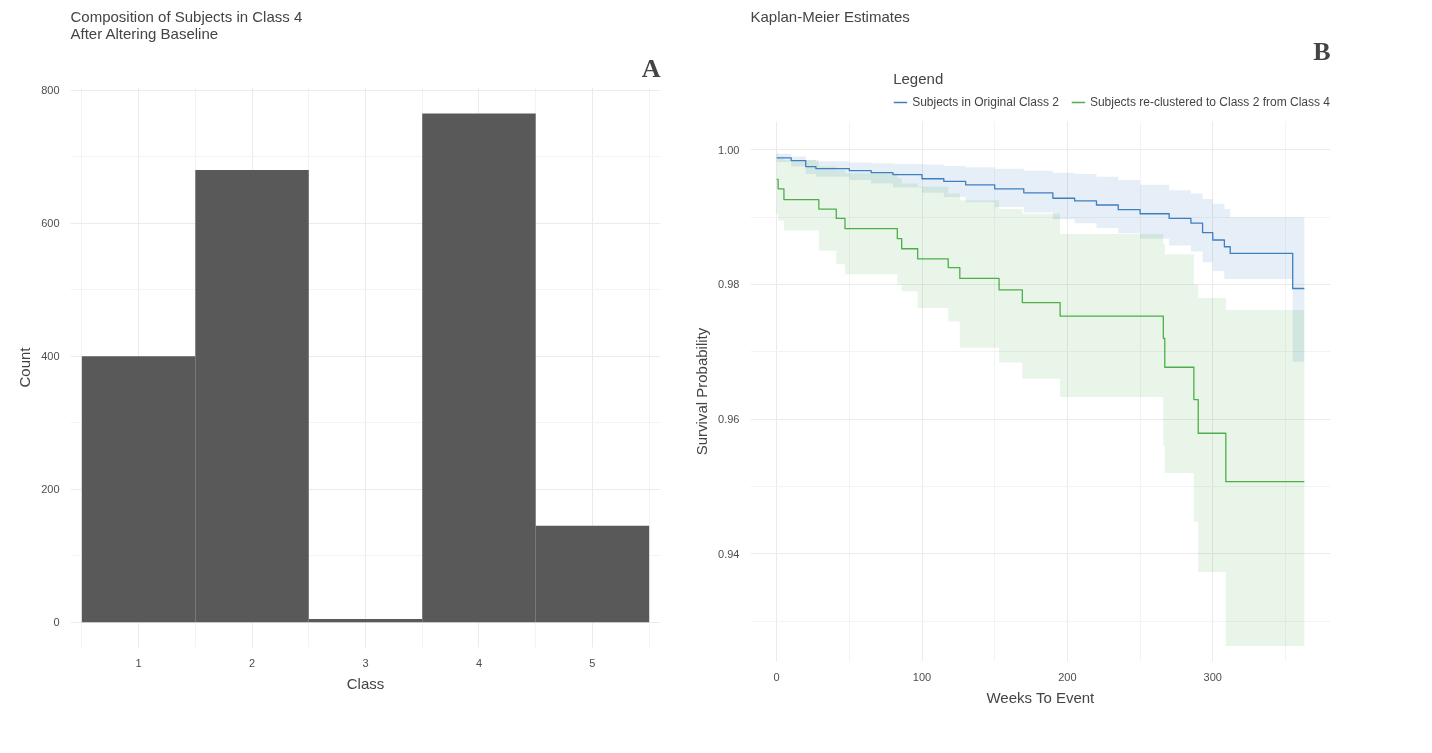  I want to click on y-tick-label: 0, so click(56, 622).